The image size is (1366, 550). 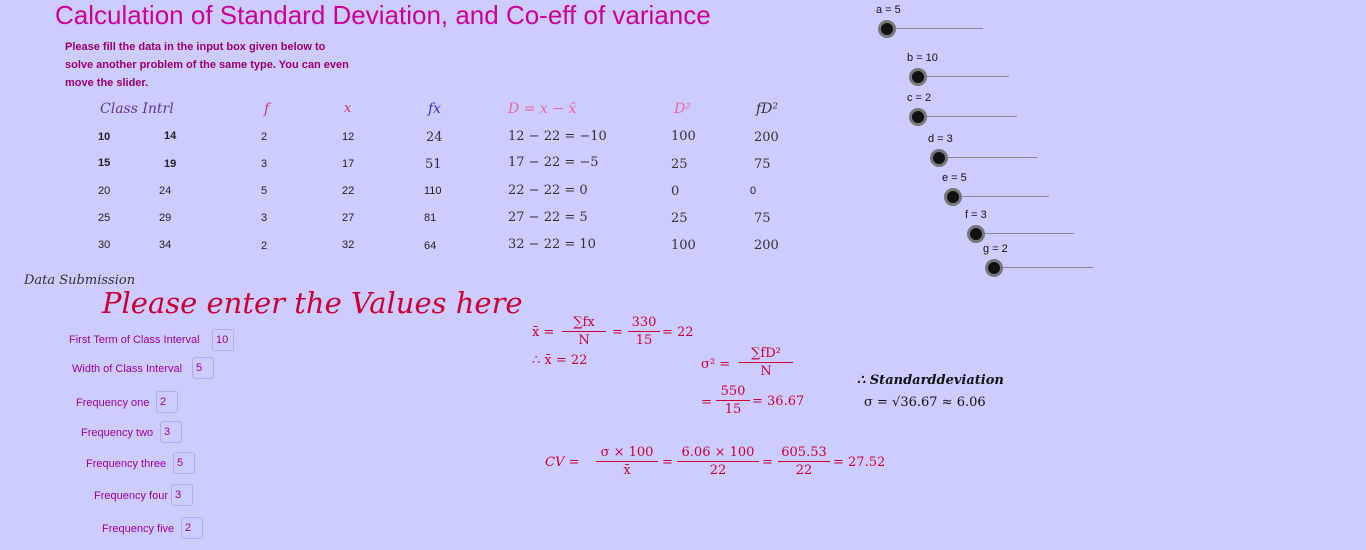 What do you see at coordinates (184, 463) in the screenshot?
I see `frequency-three-input: 5` at bounding box center [184, 463].